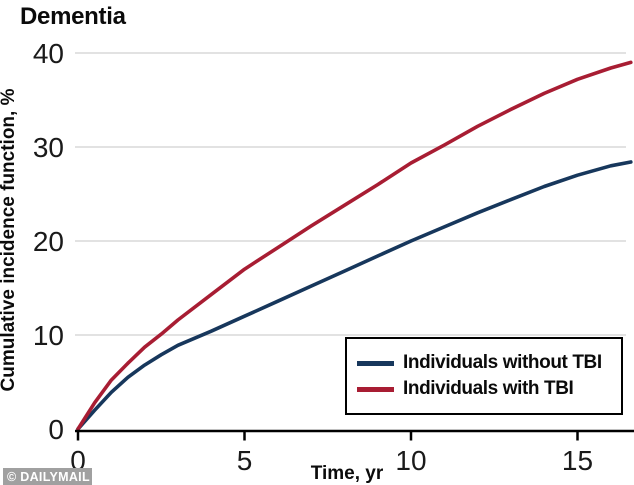 This screenshot has height=485, width=634. What do you see at coordinates (56, 429) in the screenshot?
I see `y-tick-label-0: 0` at bounding box center [56, 429].